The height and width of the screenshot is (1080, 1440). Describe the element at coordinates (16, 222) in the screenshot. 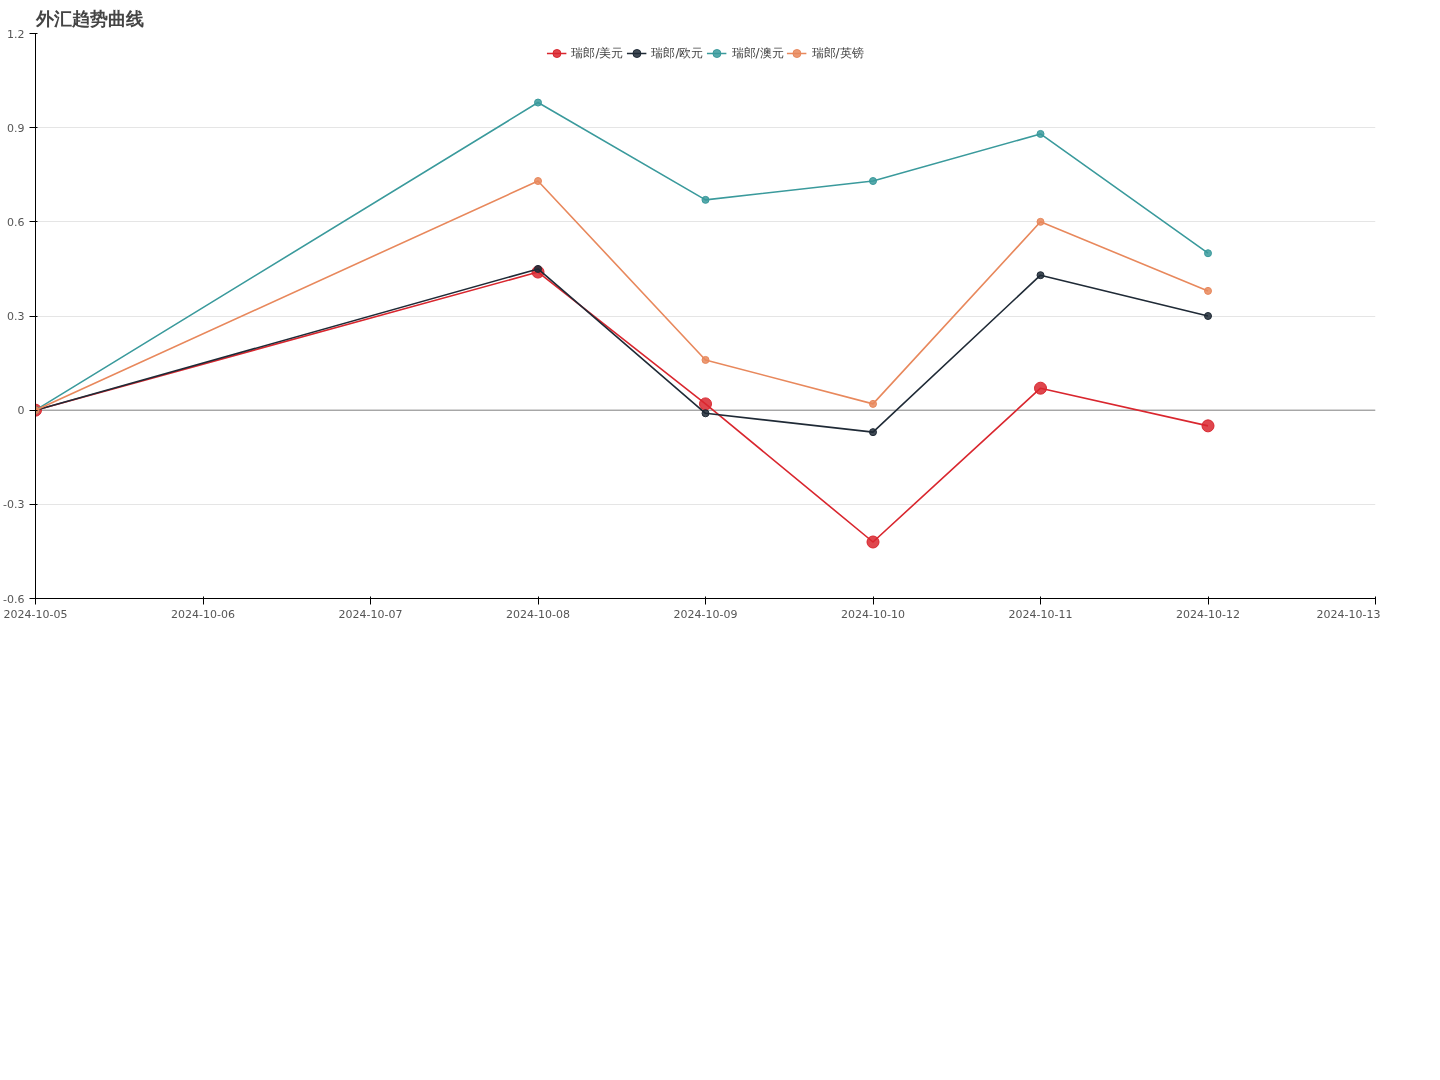

I see `y-tick-label: 0.6` at that location.